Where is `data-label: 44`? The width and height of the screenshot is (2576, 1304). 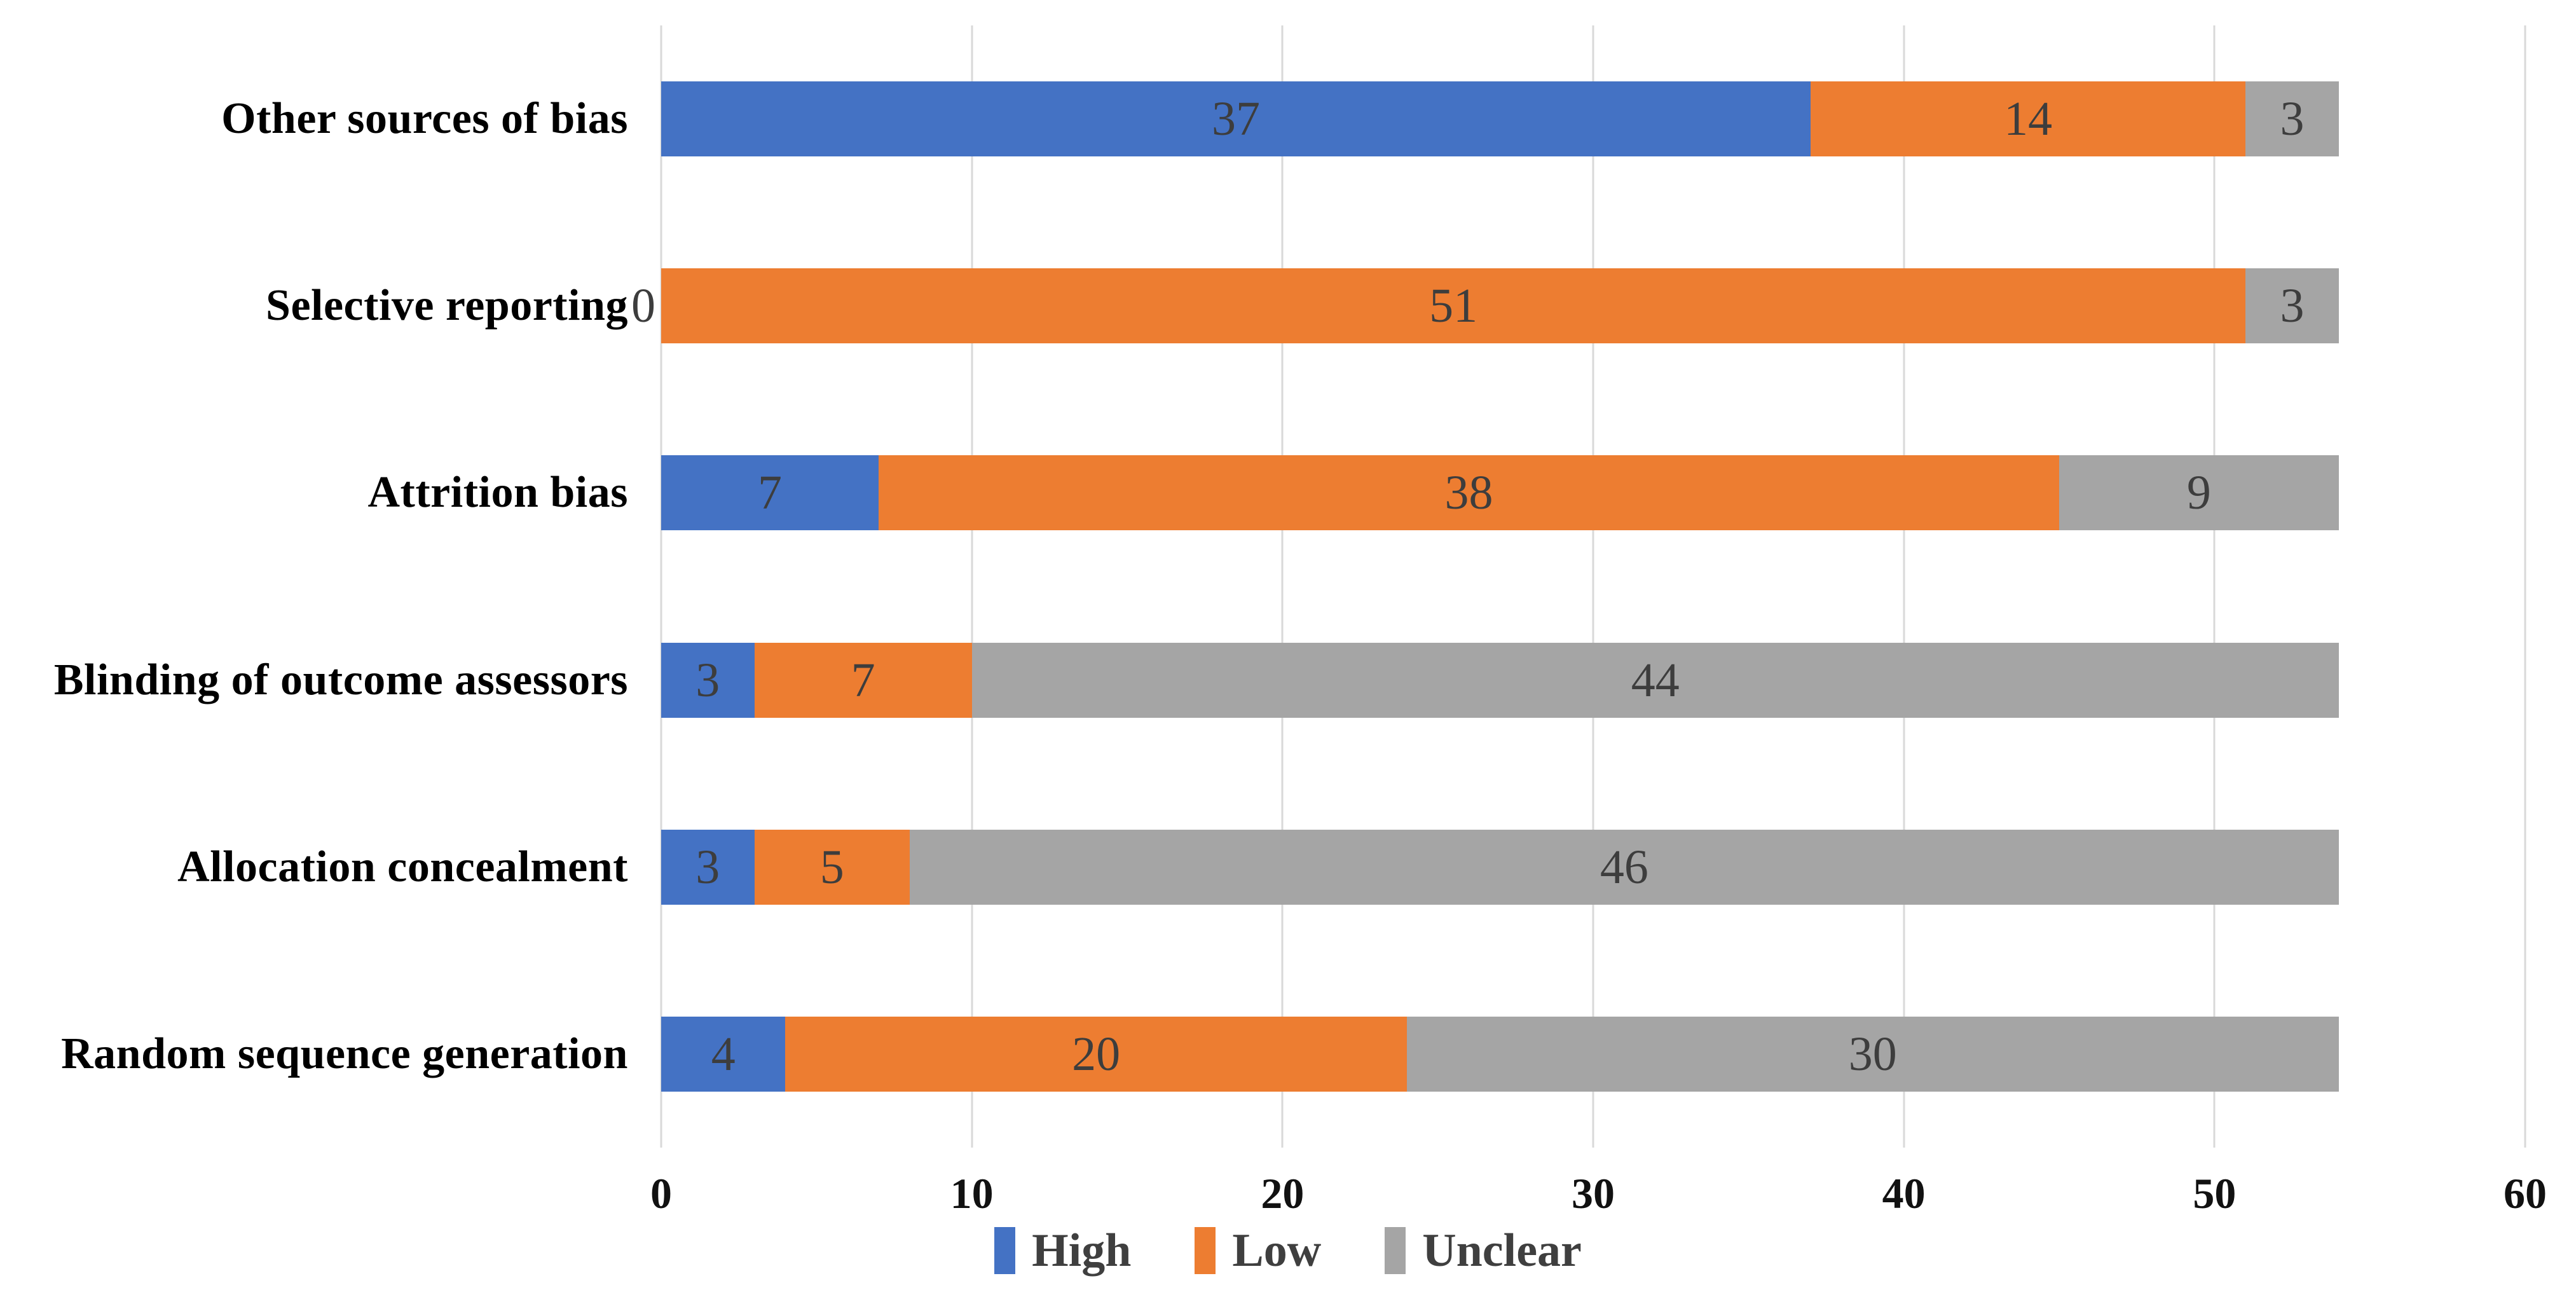
data-label: 44 is located at coordinates (1655, 680).